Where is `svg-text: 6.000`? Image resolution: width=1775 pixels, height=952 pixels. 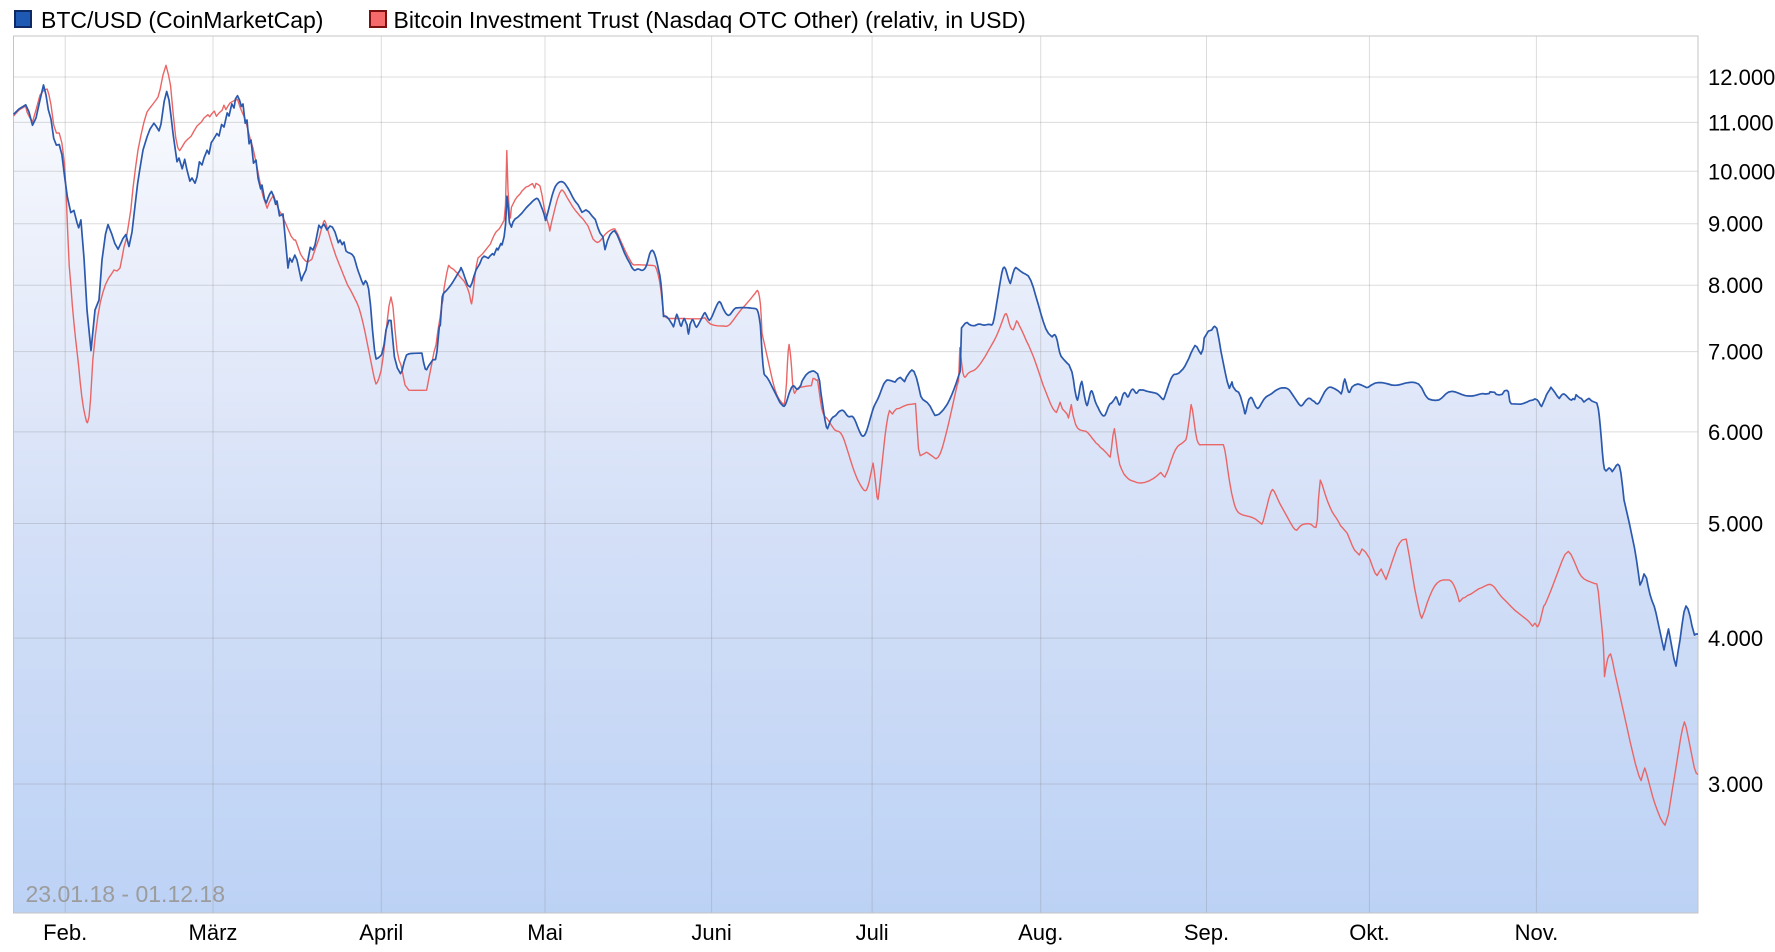
svg-text: 6.000 is located at coordinates (1735, 432).